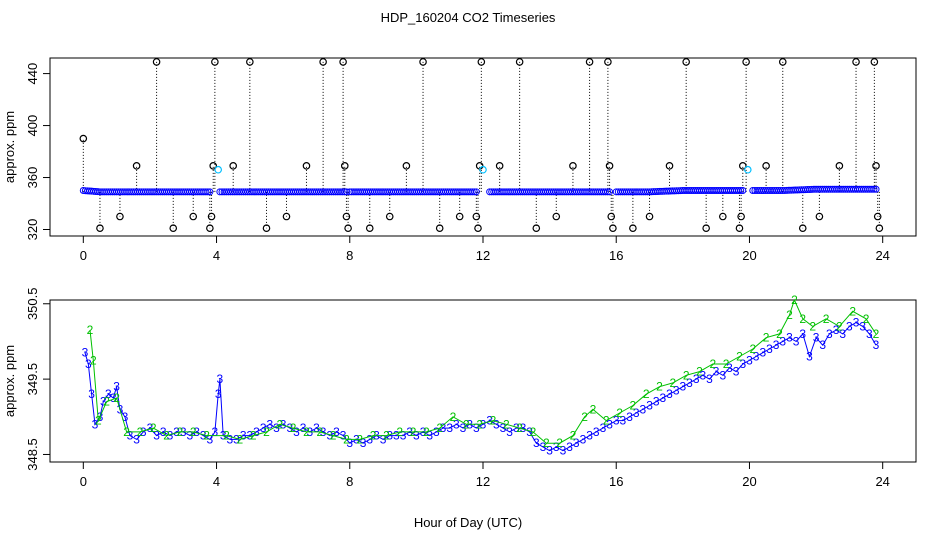 Image resolution: width=936 pixels, height=540 pixels. Describe the element at coordinates (483, 255) in the screenshot. I see `top-x-tick-label: 12` at that location.